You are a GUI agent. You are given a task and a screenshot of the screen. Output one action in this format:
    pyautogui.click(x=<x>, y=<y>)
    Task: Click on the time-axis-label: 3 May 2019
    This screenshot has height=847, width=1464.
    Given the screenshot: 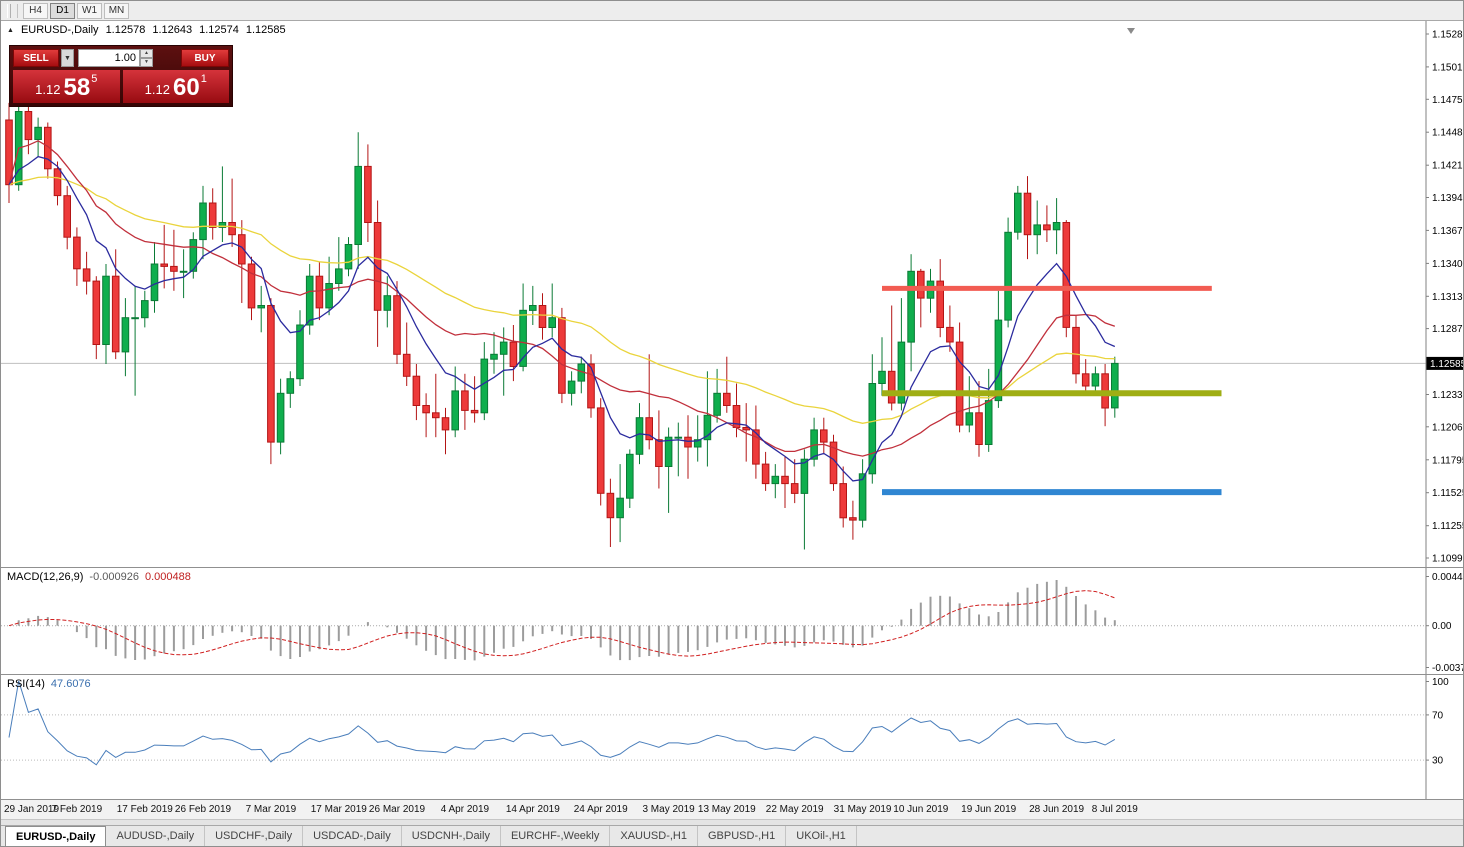 What is the action you would take?
    pyautogui.click(x=668, y=809)
    